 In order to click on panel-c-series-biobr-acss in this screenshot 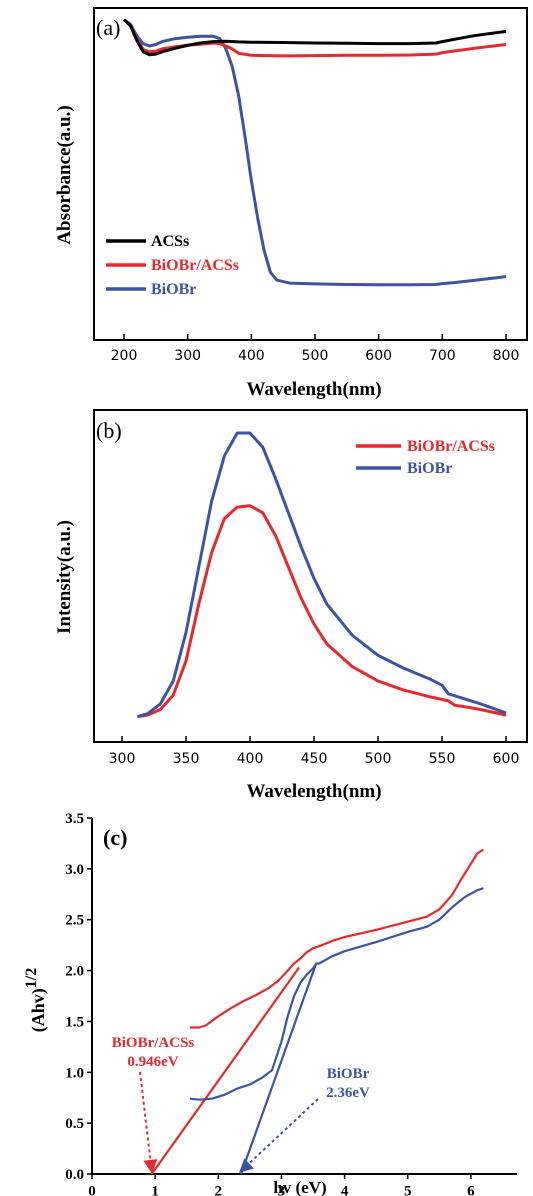, I will do `click(337, 938)`.